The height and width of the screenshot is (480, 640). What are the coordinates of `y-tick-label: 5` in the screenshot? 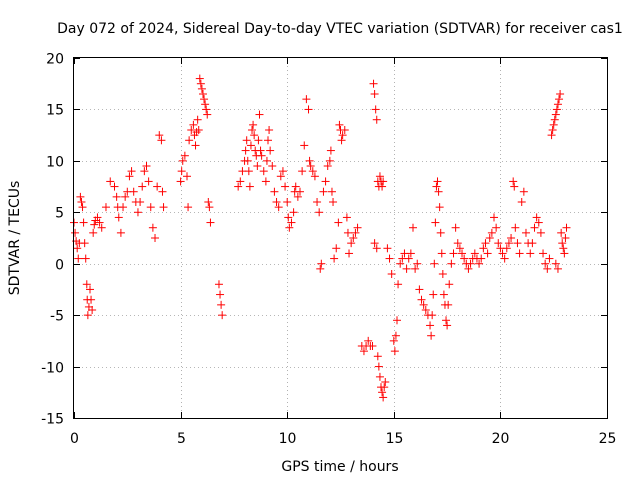 It's located at (59, 214).